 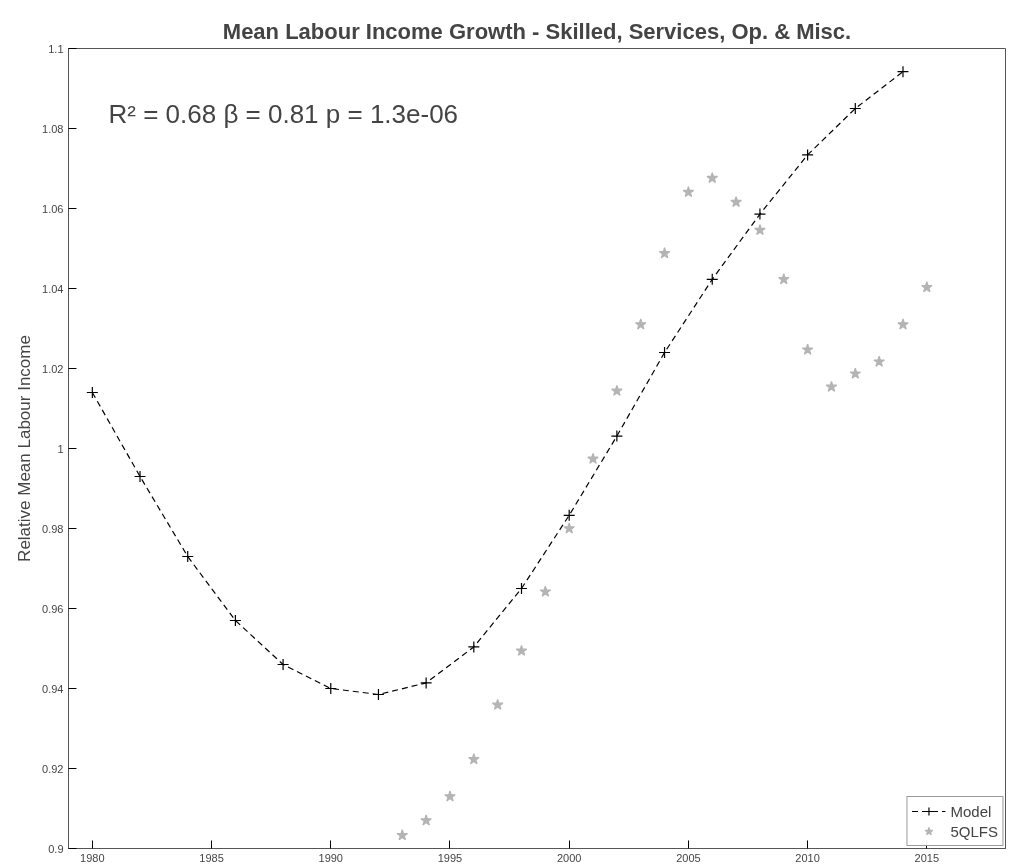 I want to click on annotation: R² = 0.68 β = 0.81 p = 1.3e-06, so click(x=283, y=113).